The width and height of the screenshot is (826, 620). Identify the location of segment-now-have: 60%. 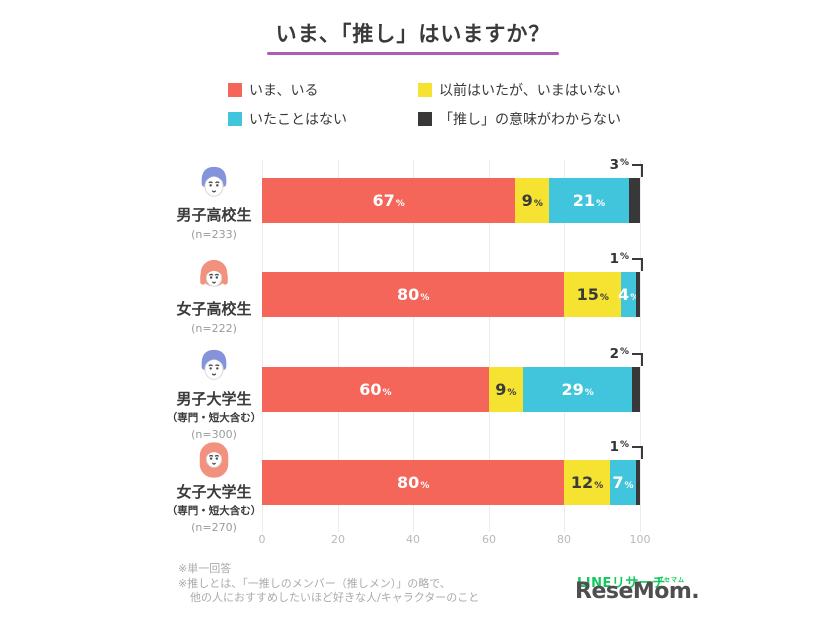
(375, 389).